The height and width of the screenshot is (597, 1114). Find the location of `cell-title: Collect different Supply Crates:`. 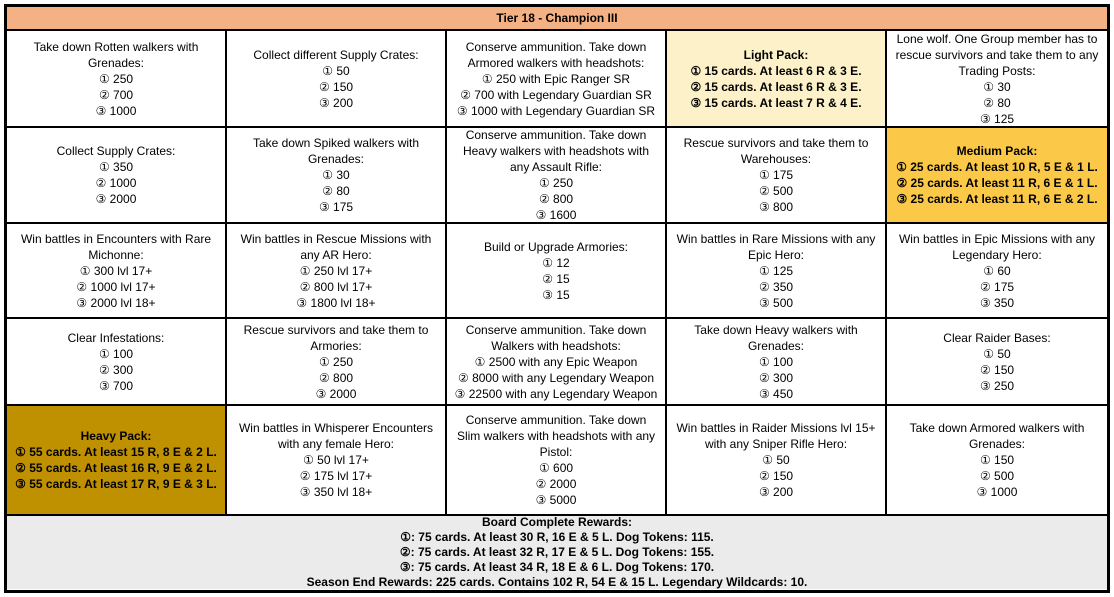

cell-title: Collect different Supply Crates: is located at coordinates (336, 54).